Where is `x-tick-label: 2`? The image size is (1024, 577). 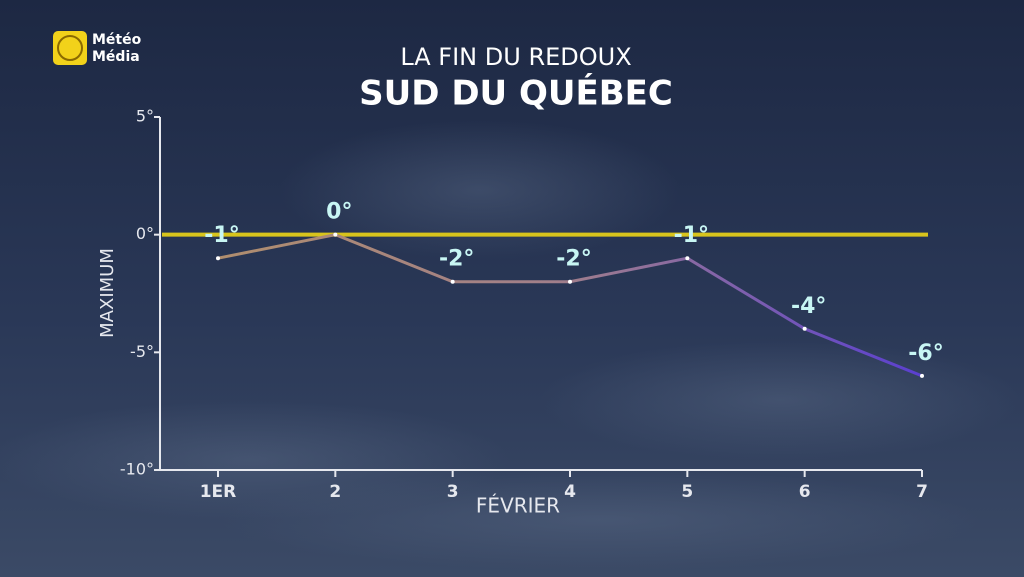
x-tick-label: 2 is located at coordinates (335, 492).